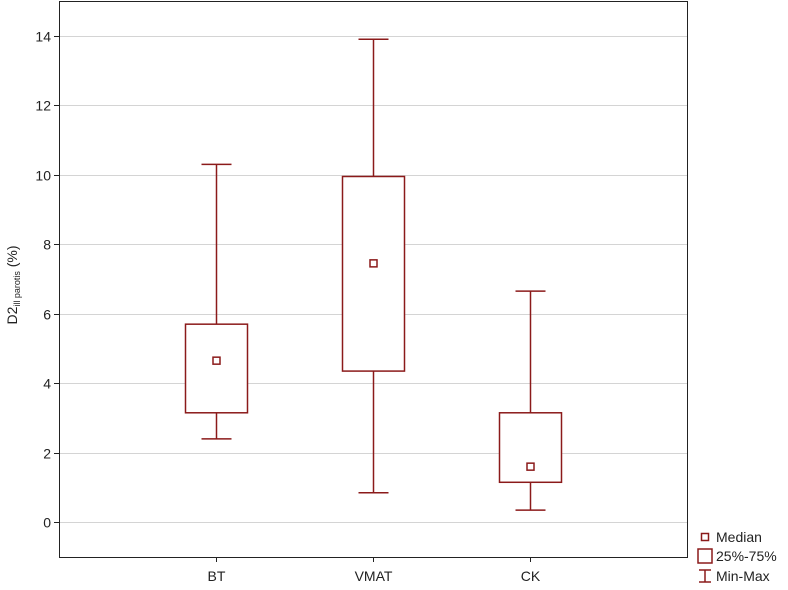  Describe the element at coordinates (47, 384) in the screenshot. I see `y-tick-label-4: 4` at that location.